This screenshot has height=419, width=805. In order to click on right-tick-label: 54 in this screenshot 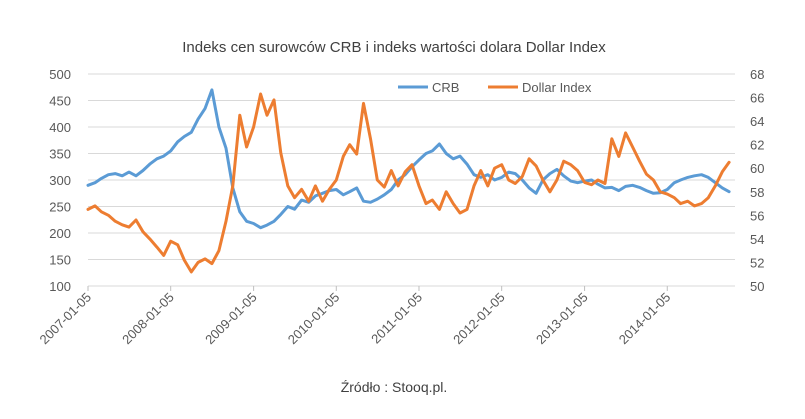, I will do `click(757, 239)`.